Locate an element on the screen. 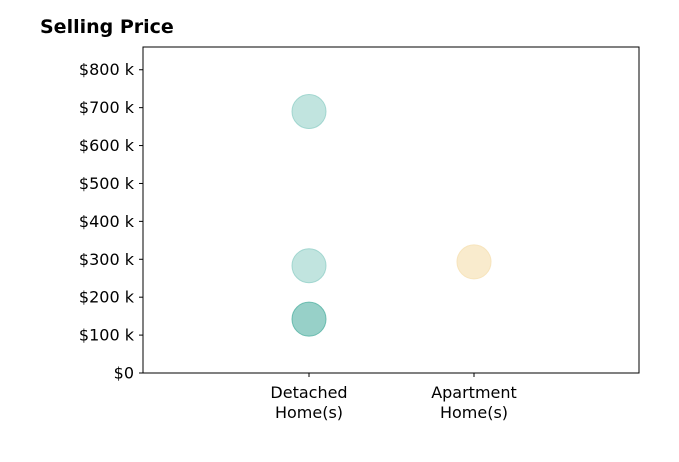 The image size is (679, 462). y-tick-label: $100 k is located at coordinates (107, 335).